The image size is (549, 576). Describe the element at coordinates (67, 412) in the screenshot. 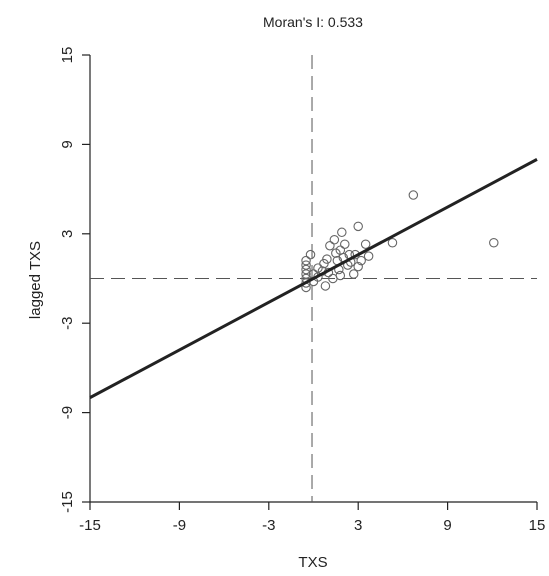

I see `y-tick-label: -9` at that location.